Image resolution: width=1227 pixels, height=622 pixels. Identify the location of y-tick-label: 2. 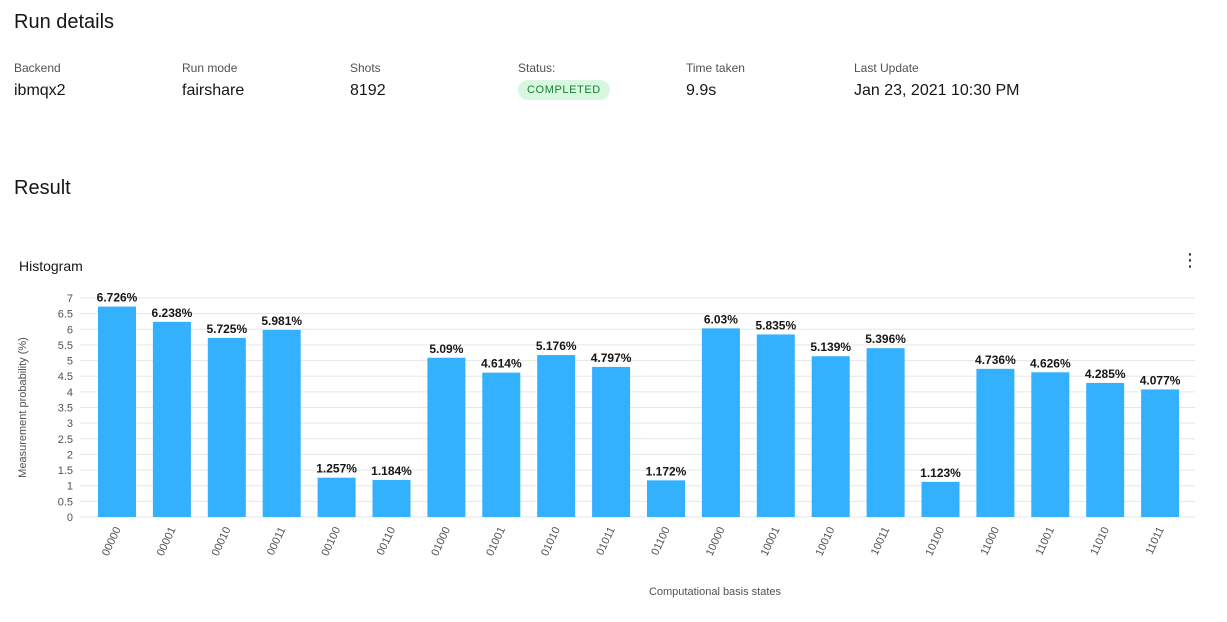
(70, 455).